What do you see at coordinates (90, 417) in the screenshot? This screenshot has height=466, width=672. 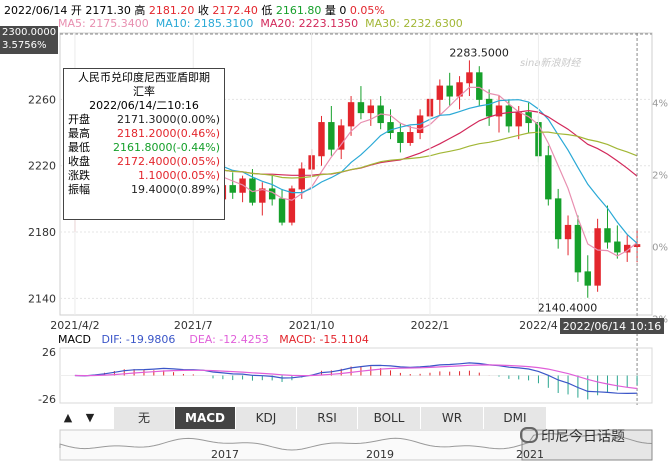 I see `scroll-down-button: ▼` at bounding box center [90, 417].